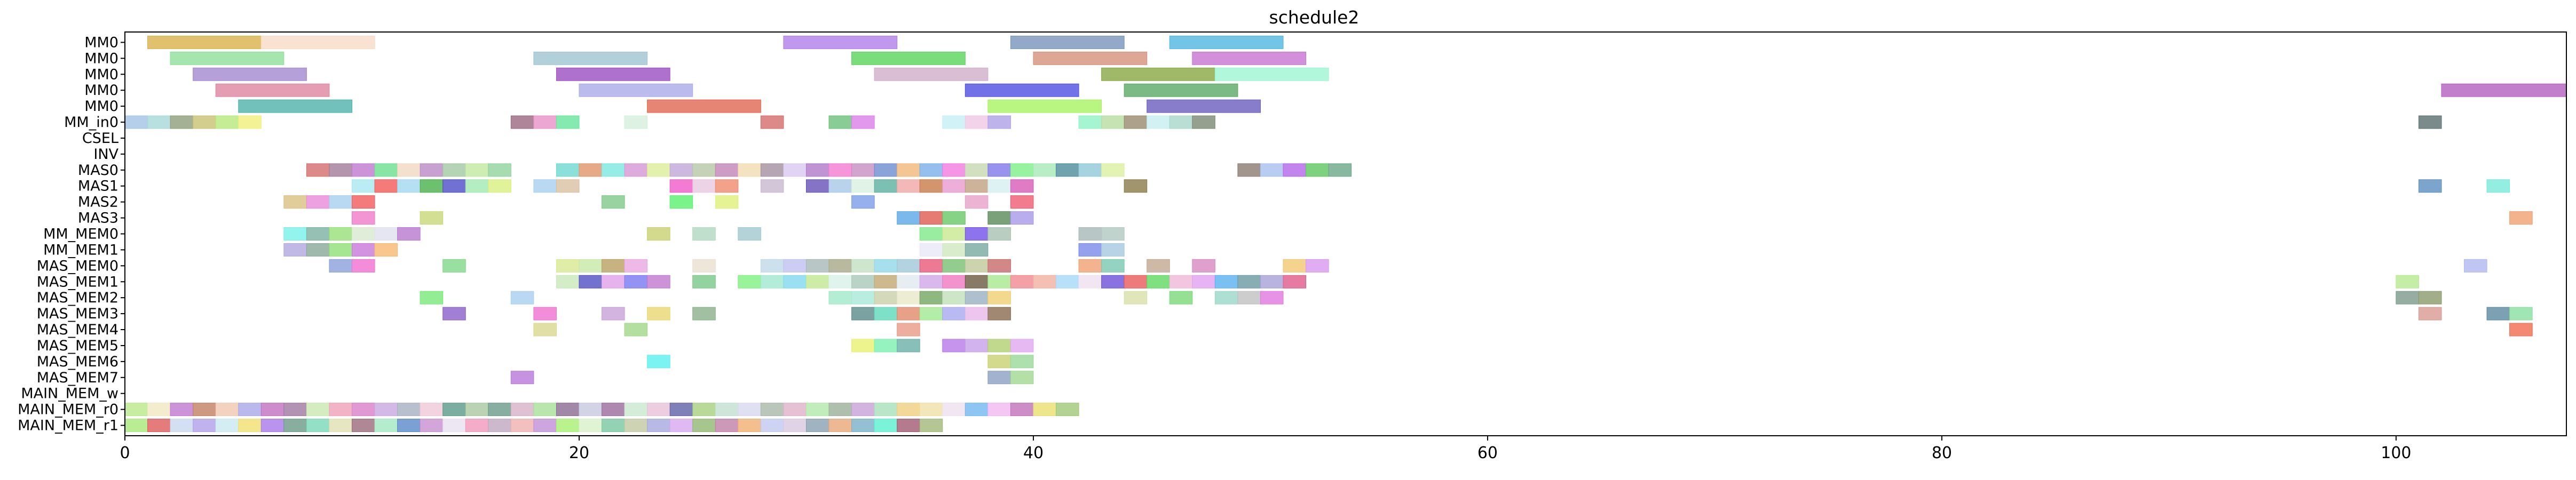 Image resolution: width=2576 pixels, height=480 pixels. I want to click on x-tick-label: 20, so click(579, 453).